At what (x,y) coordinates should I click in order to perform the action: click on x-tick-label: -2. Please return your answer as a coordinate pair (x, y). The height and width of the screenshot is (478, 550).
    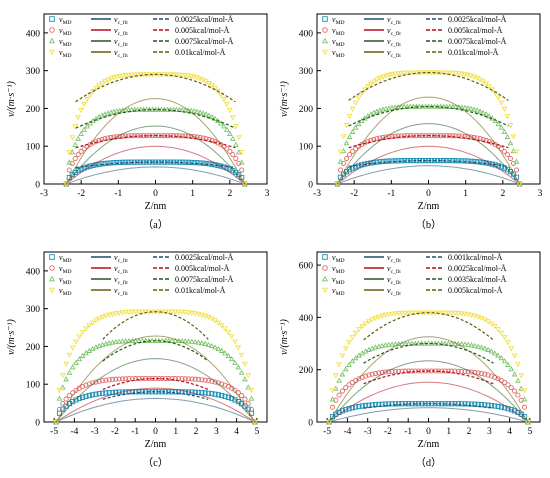
    Looking at the image, I should click on (354, 194).